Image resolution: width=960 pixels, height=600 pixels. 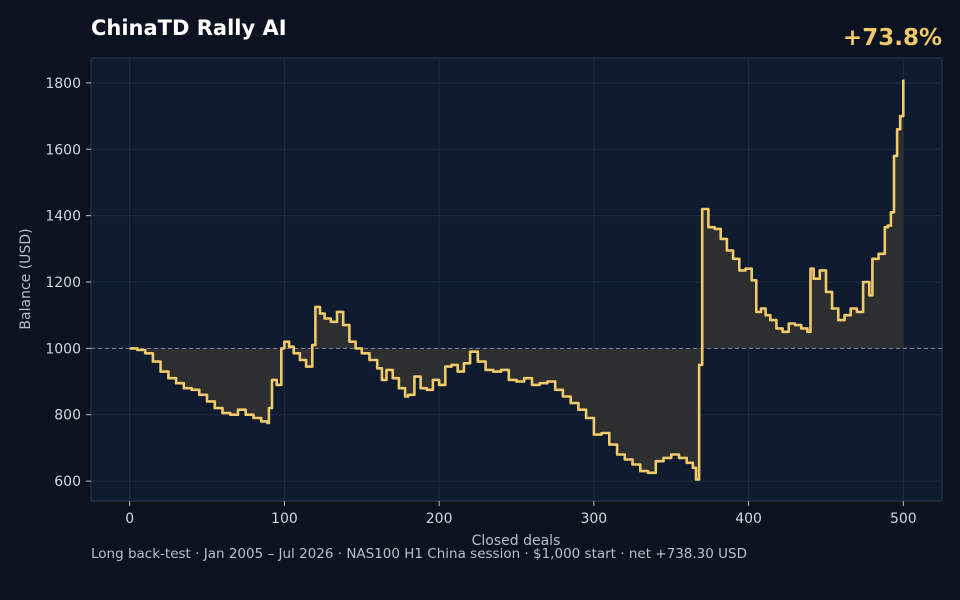 What do you see at coordinates (67, 416) in the screenshot?
I see `y-tick-label: 800` at bounding box center [67, 416].